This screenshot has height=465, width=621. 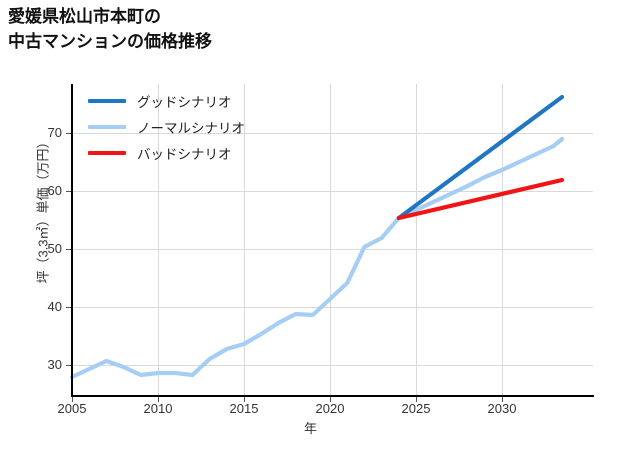 What do you see at coordinates (184, 102) in the screenshot?
I see `legend-label-good: グッドシナリオ` at bounding box center [184, 102].